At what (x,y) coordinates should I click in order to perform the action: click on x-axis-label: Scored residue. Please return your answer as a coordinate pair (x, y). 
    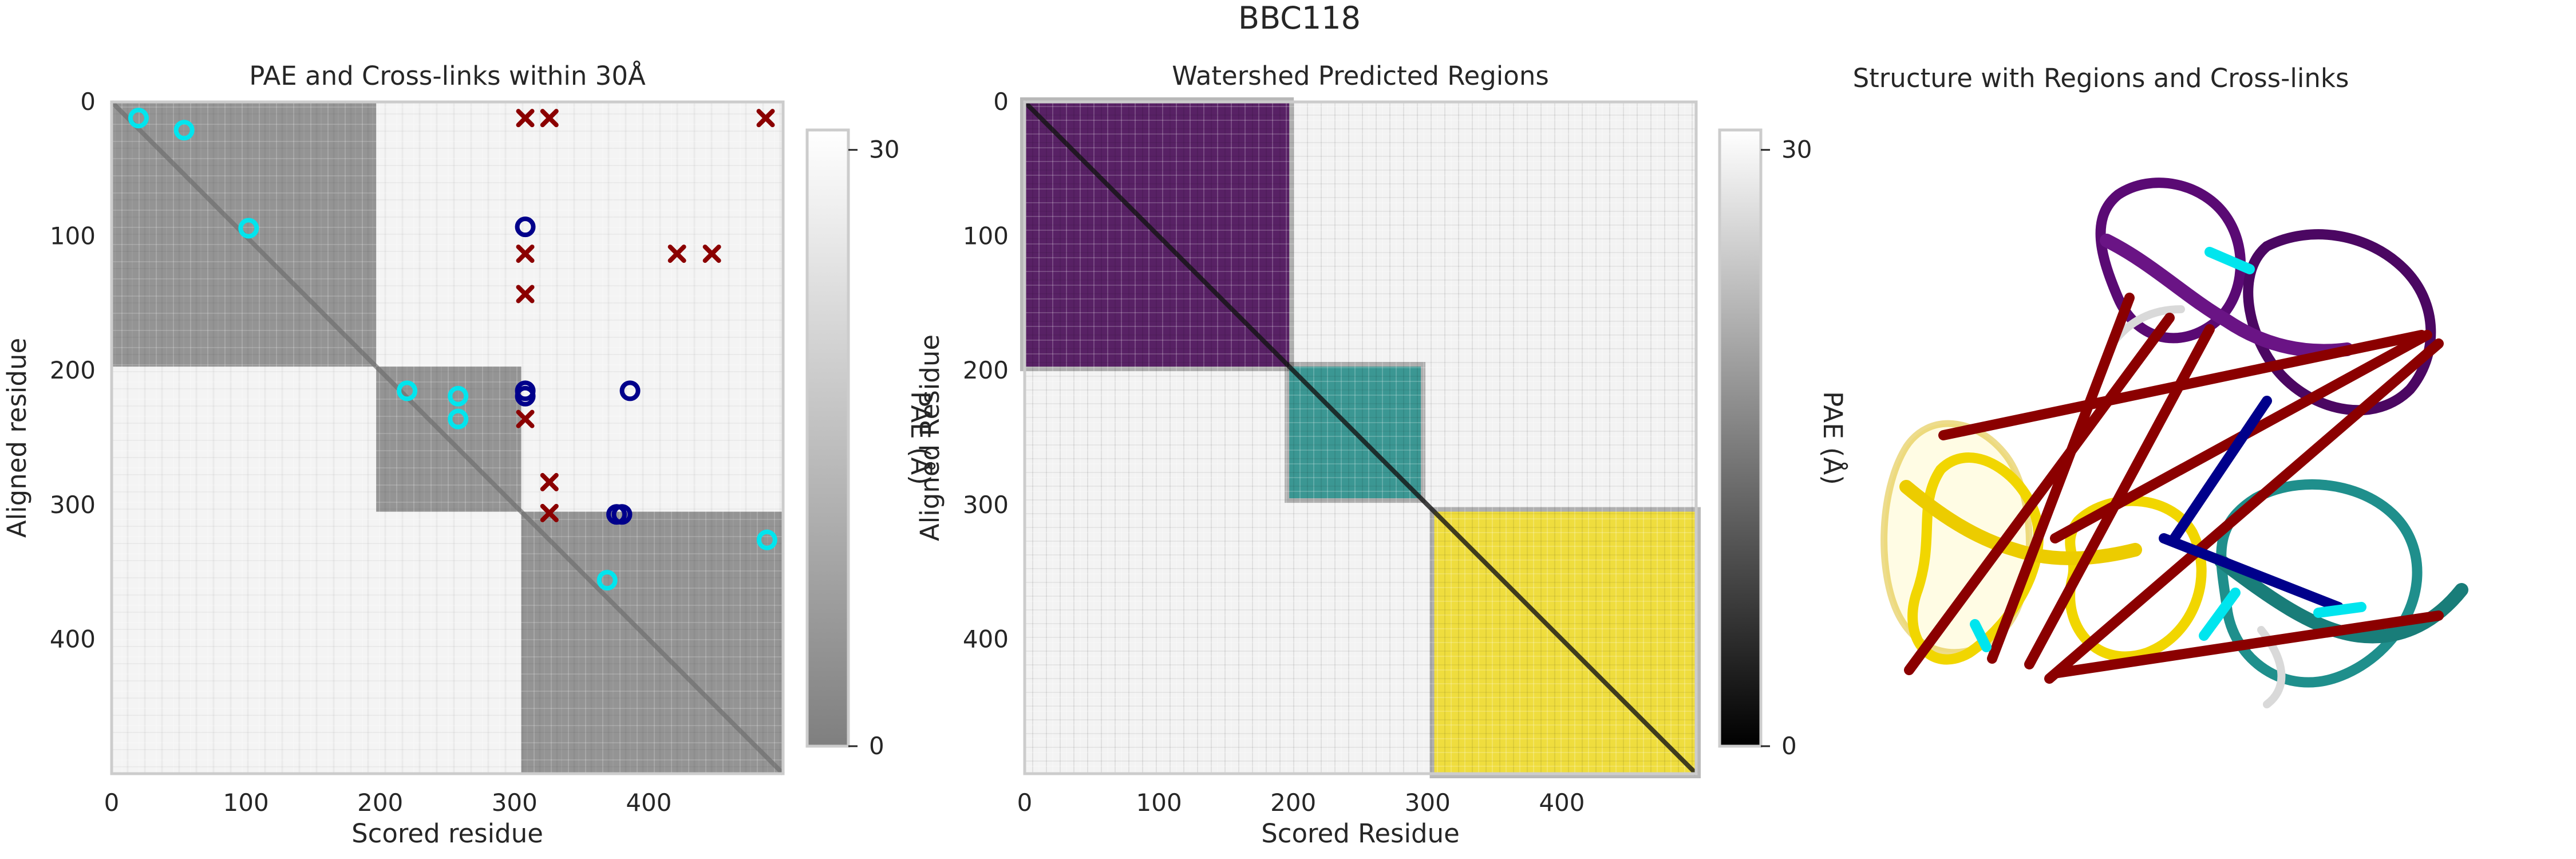
    Looking at the image, I should click on (447, 833).